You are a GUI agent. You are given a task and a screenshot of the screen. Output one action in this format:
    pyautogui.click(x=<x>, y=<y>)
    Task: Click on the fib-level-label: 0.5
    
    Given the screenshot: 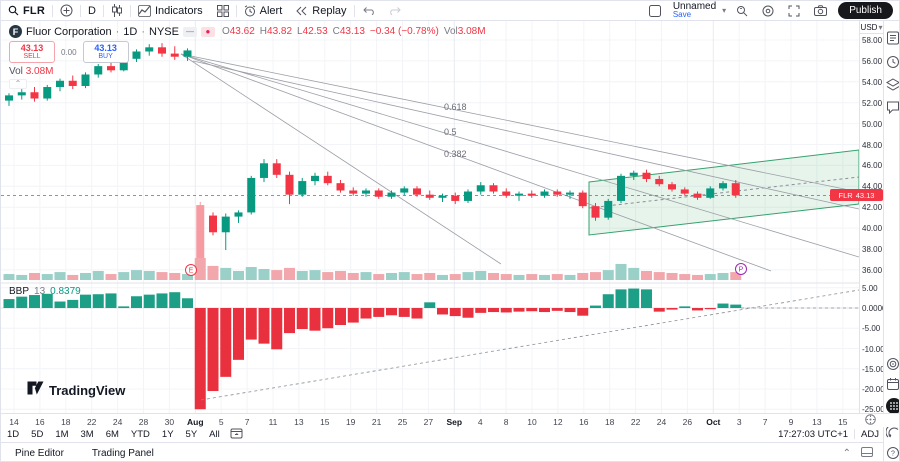 What is the action you would take?
    pyautogui.click(x=450, y=132)
    